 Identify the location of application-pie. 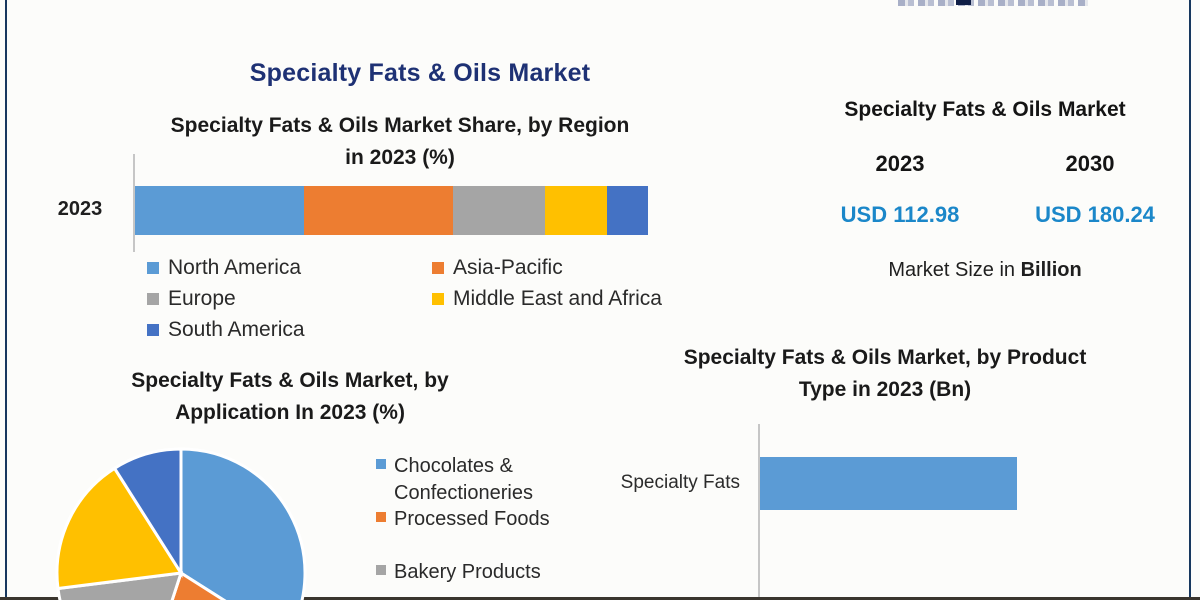
(181, 523).